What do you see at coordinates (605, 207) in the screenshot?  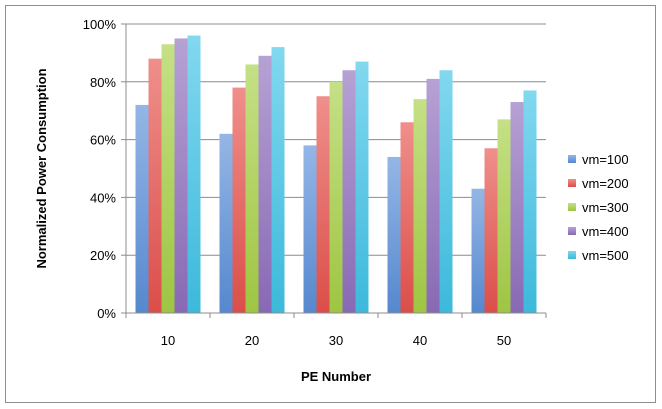 I see `legend-label: vm=300` at bounding box center [605, 207].